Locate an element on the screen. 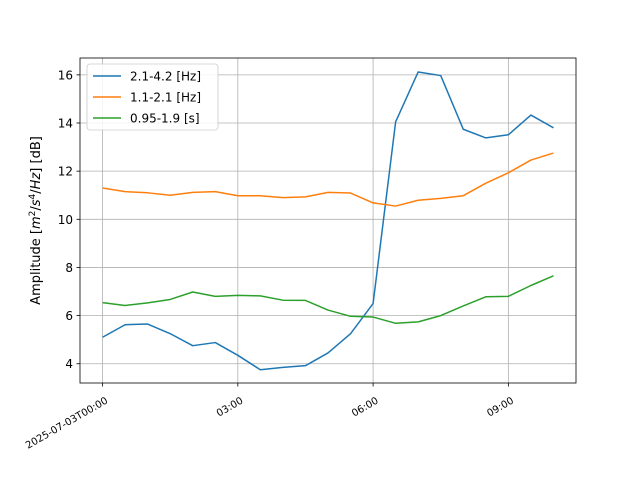  legend-label: 1.1-2.1 [Hz] is located at coordinates (165, 98).